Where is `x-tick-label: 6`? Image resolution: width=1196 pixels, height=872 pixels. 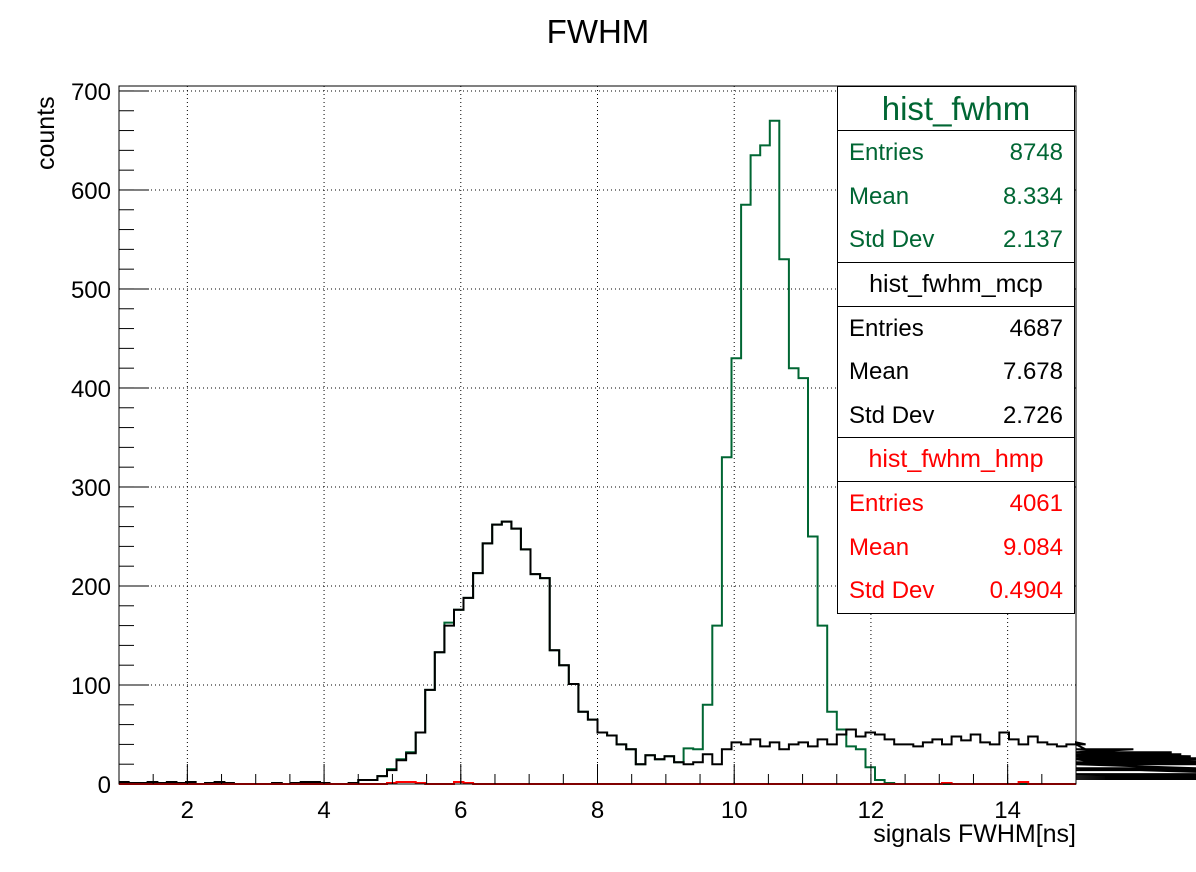 x-tick-label: 6 is located at coordinates (460, 810).